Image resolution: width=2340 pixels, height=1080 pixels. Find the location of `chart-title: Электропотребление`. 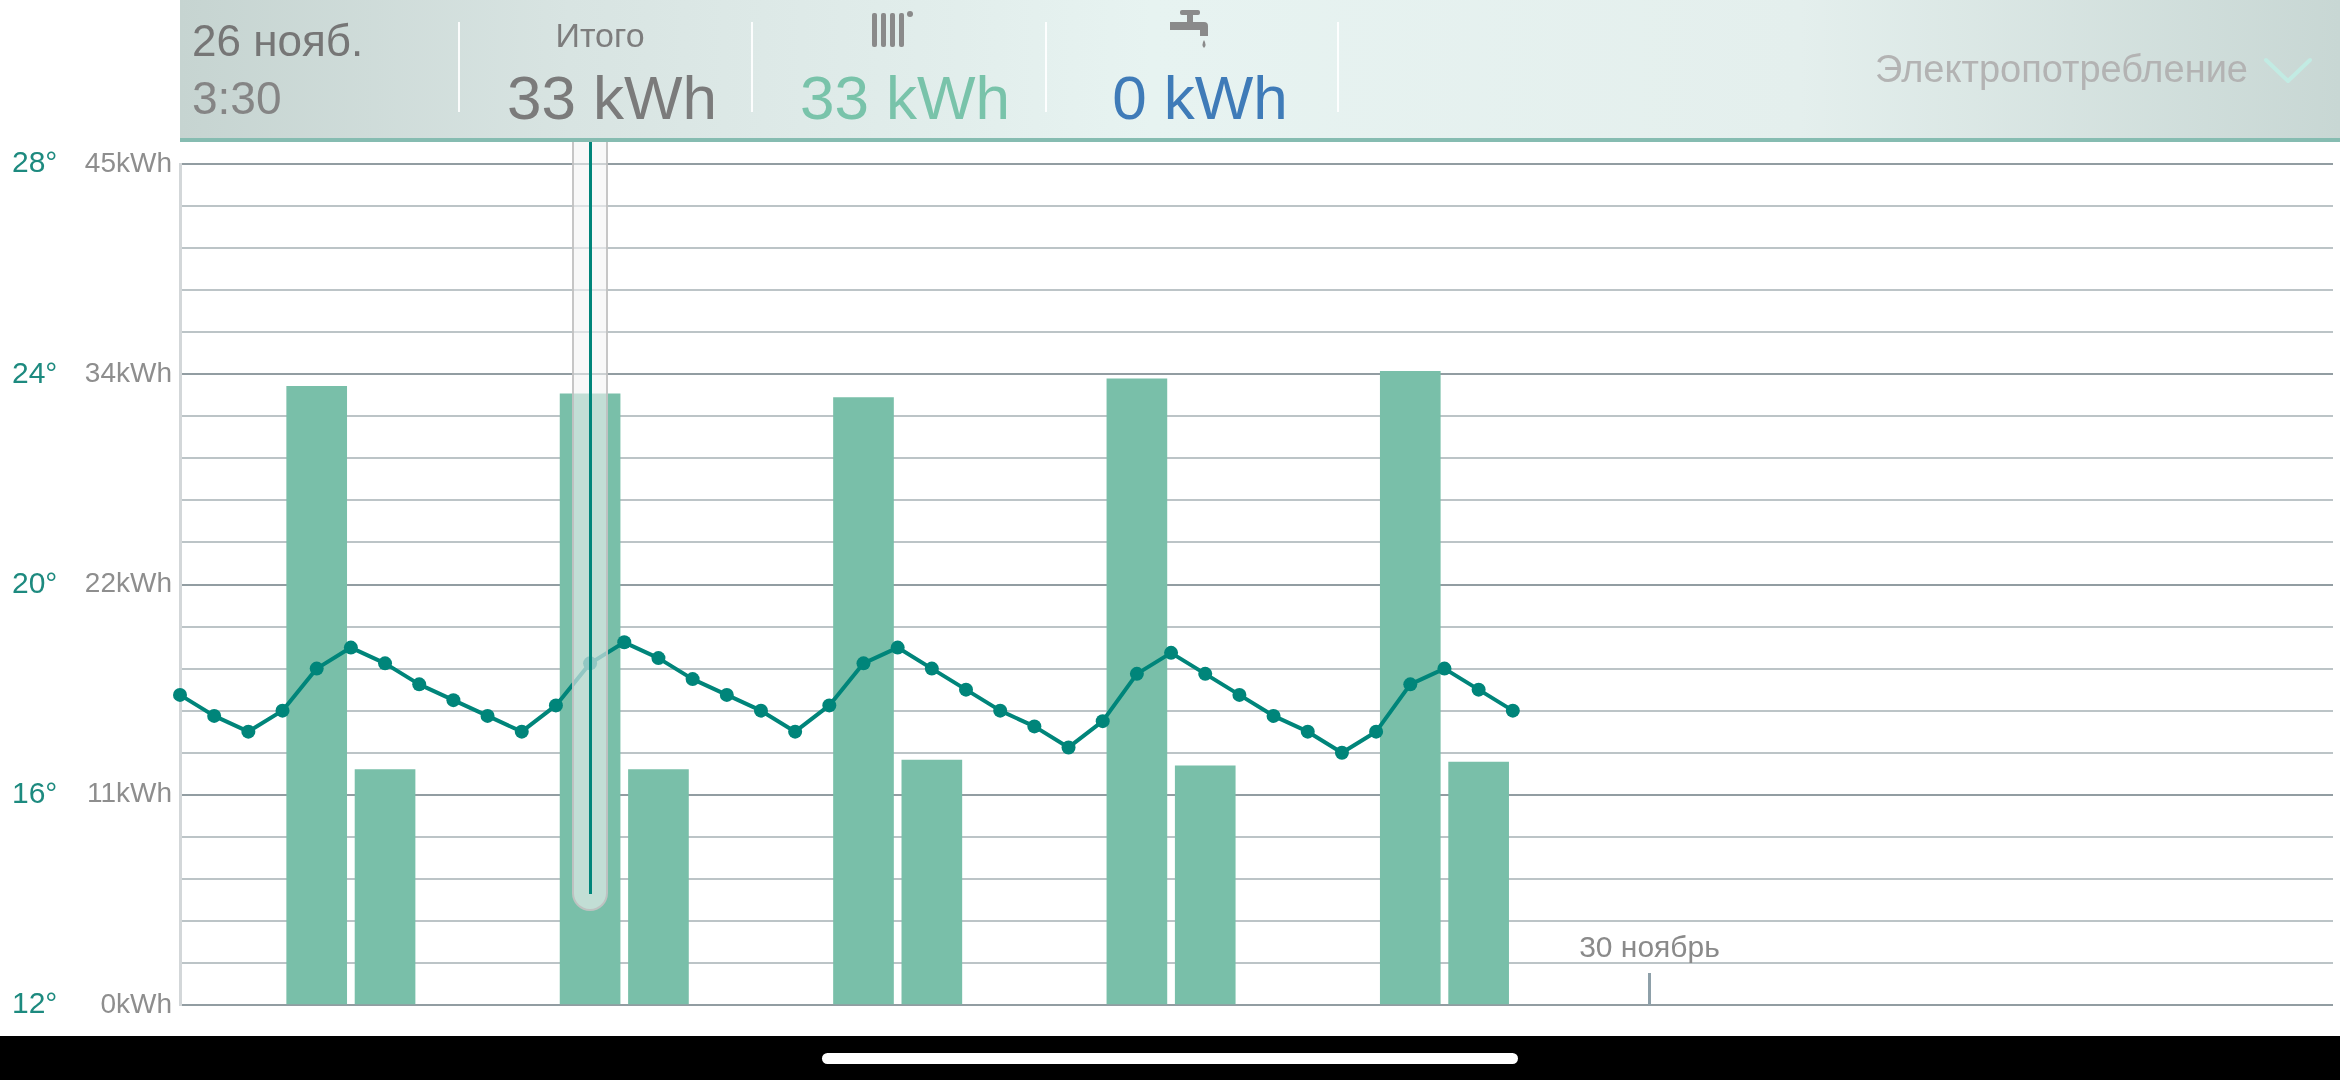

chart-title: Электропотребление is located at coordinates (2061, 70).